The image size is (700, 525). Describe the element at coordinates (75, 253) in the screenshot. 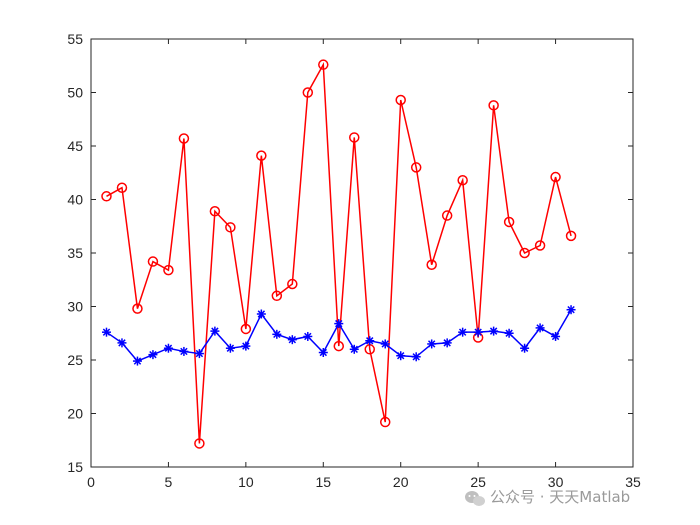

I see `y-tick-label: 35` at that location.